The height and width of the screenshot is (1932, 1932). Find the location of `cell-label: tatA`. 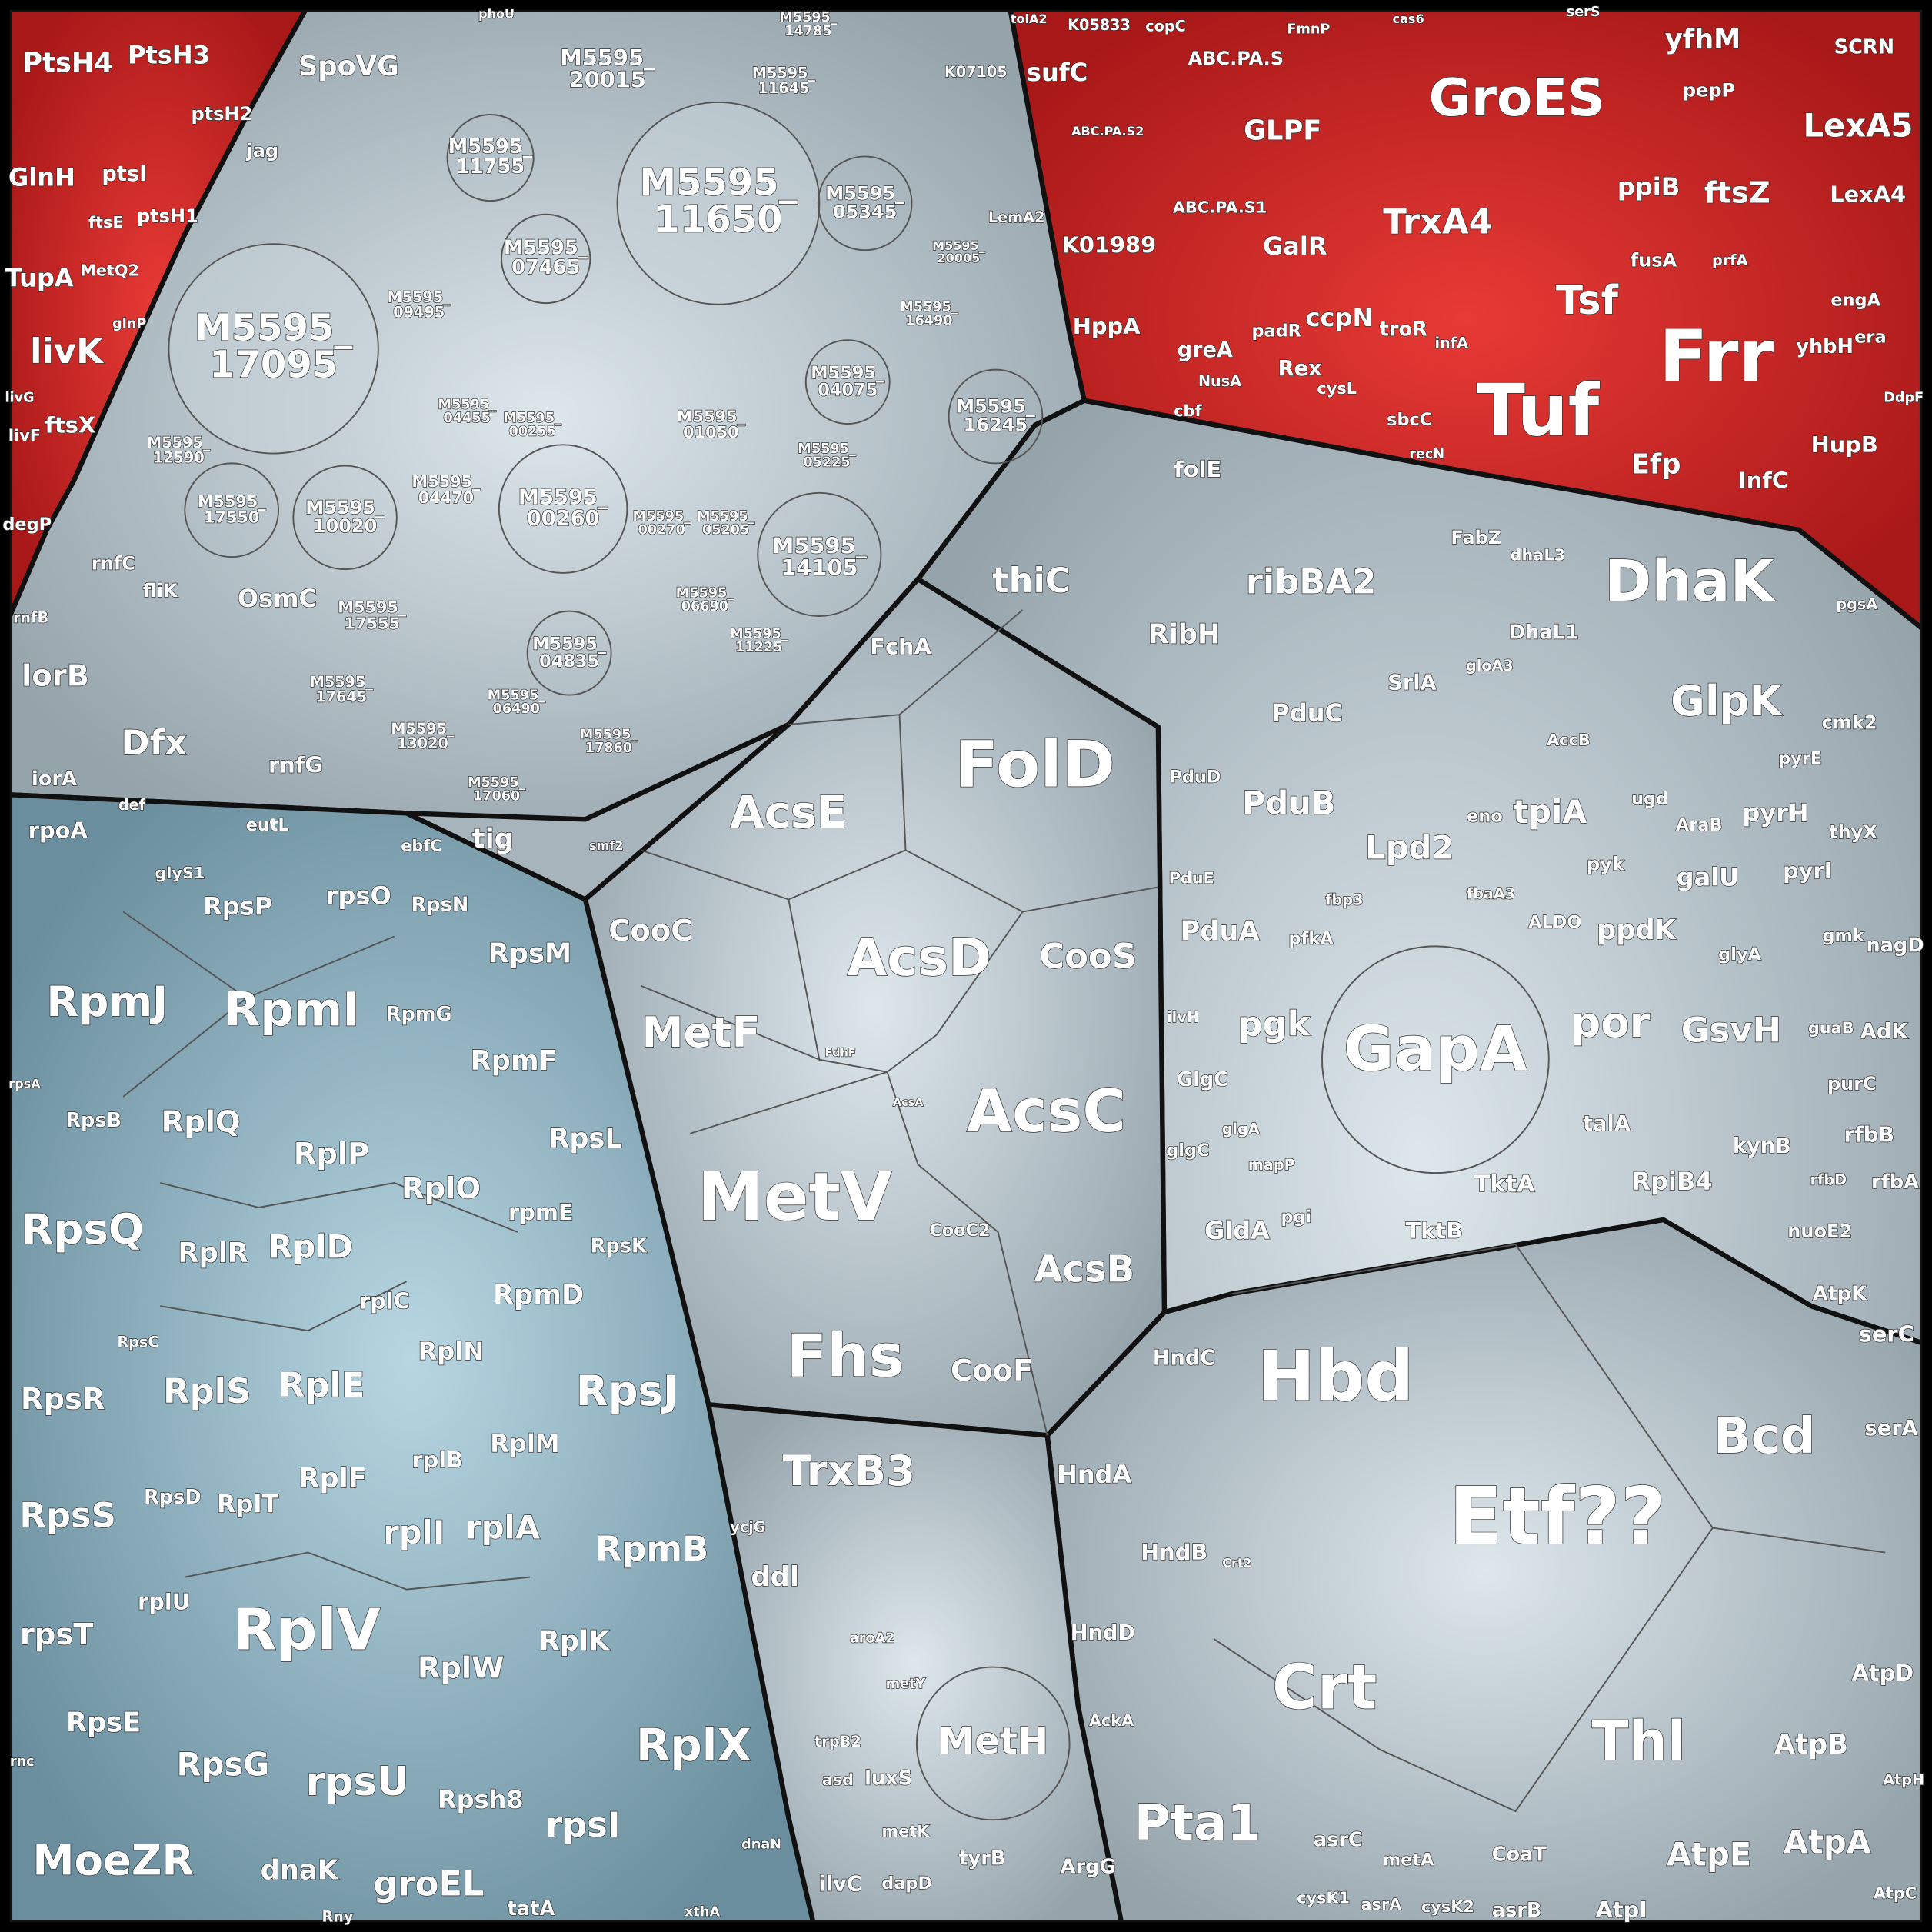

cell-label: tatA is located at coordinates (531, 1908).